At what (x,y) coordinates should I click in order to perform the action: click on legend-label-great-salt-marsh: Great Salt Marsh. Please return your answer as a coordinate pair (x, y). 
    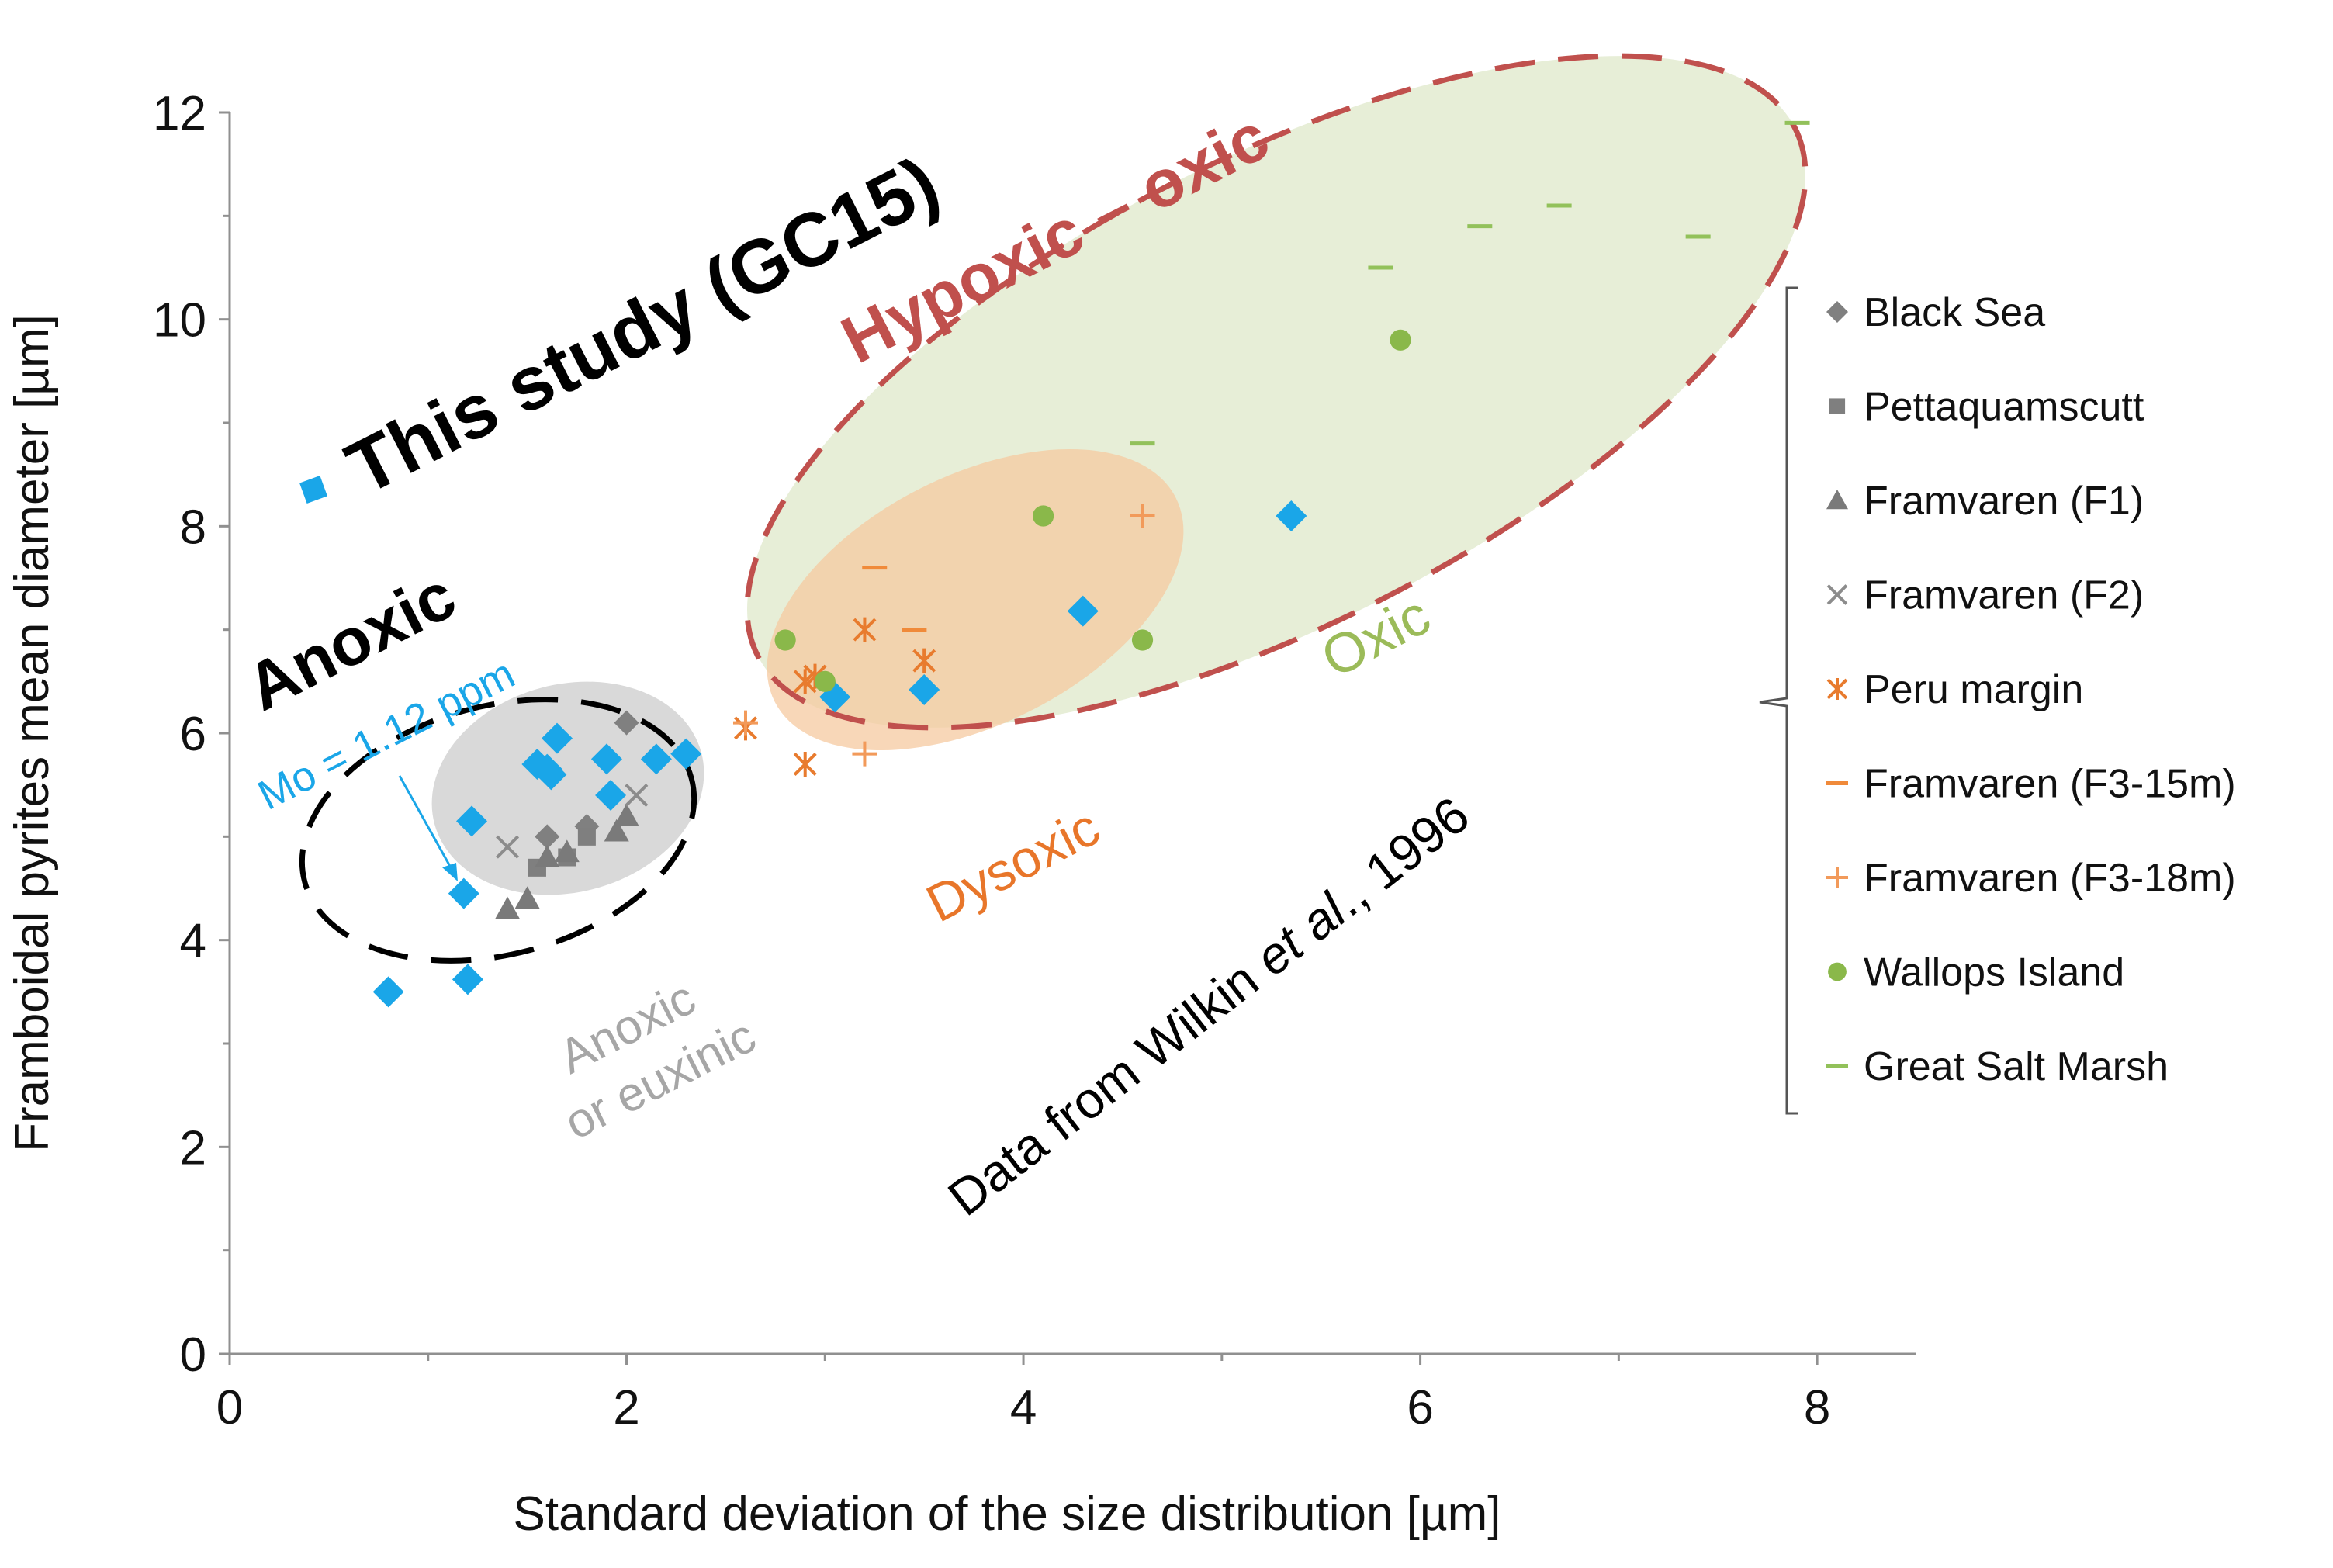
    Looking at the image, I should click on (2016, 1066).